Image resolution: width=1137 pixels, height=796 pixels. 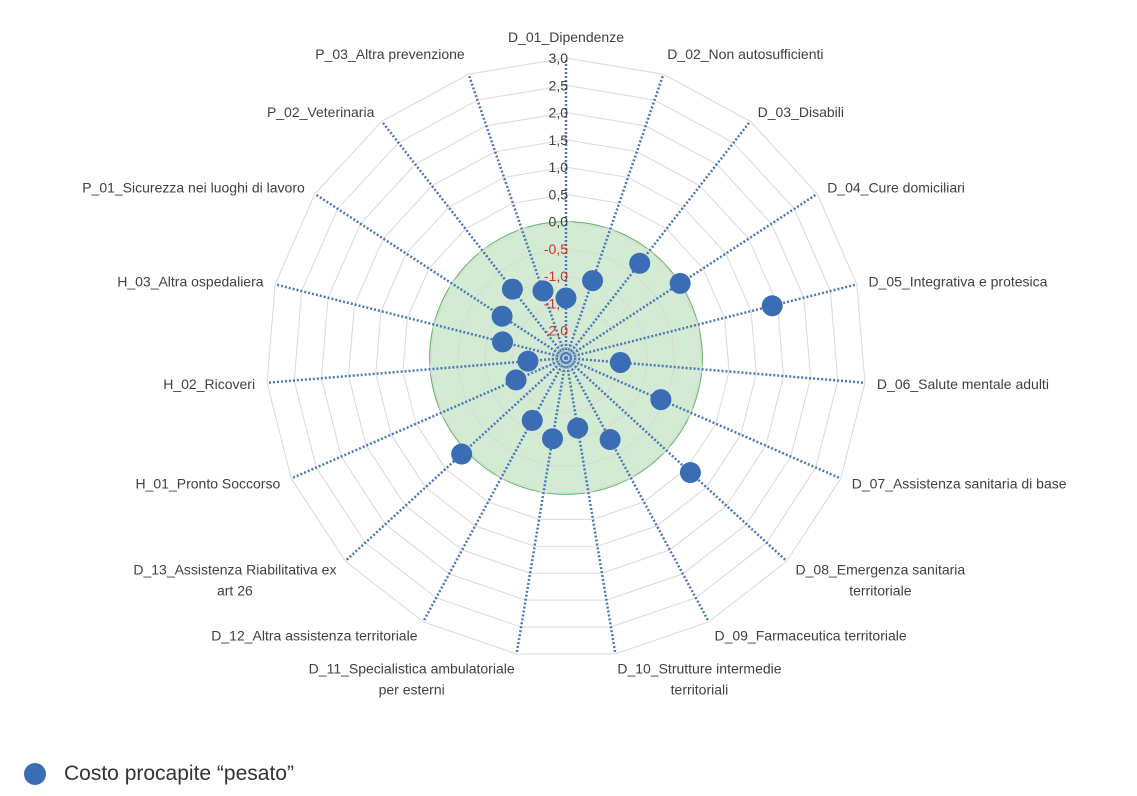 I want to click on axis-label: D_08_Emergenza sanitaria territoriale, so click(x=881, y=579).